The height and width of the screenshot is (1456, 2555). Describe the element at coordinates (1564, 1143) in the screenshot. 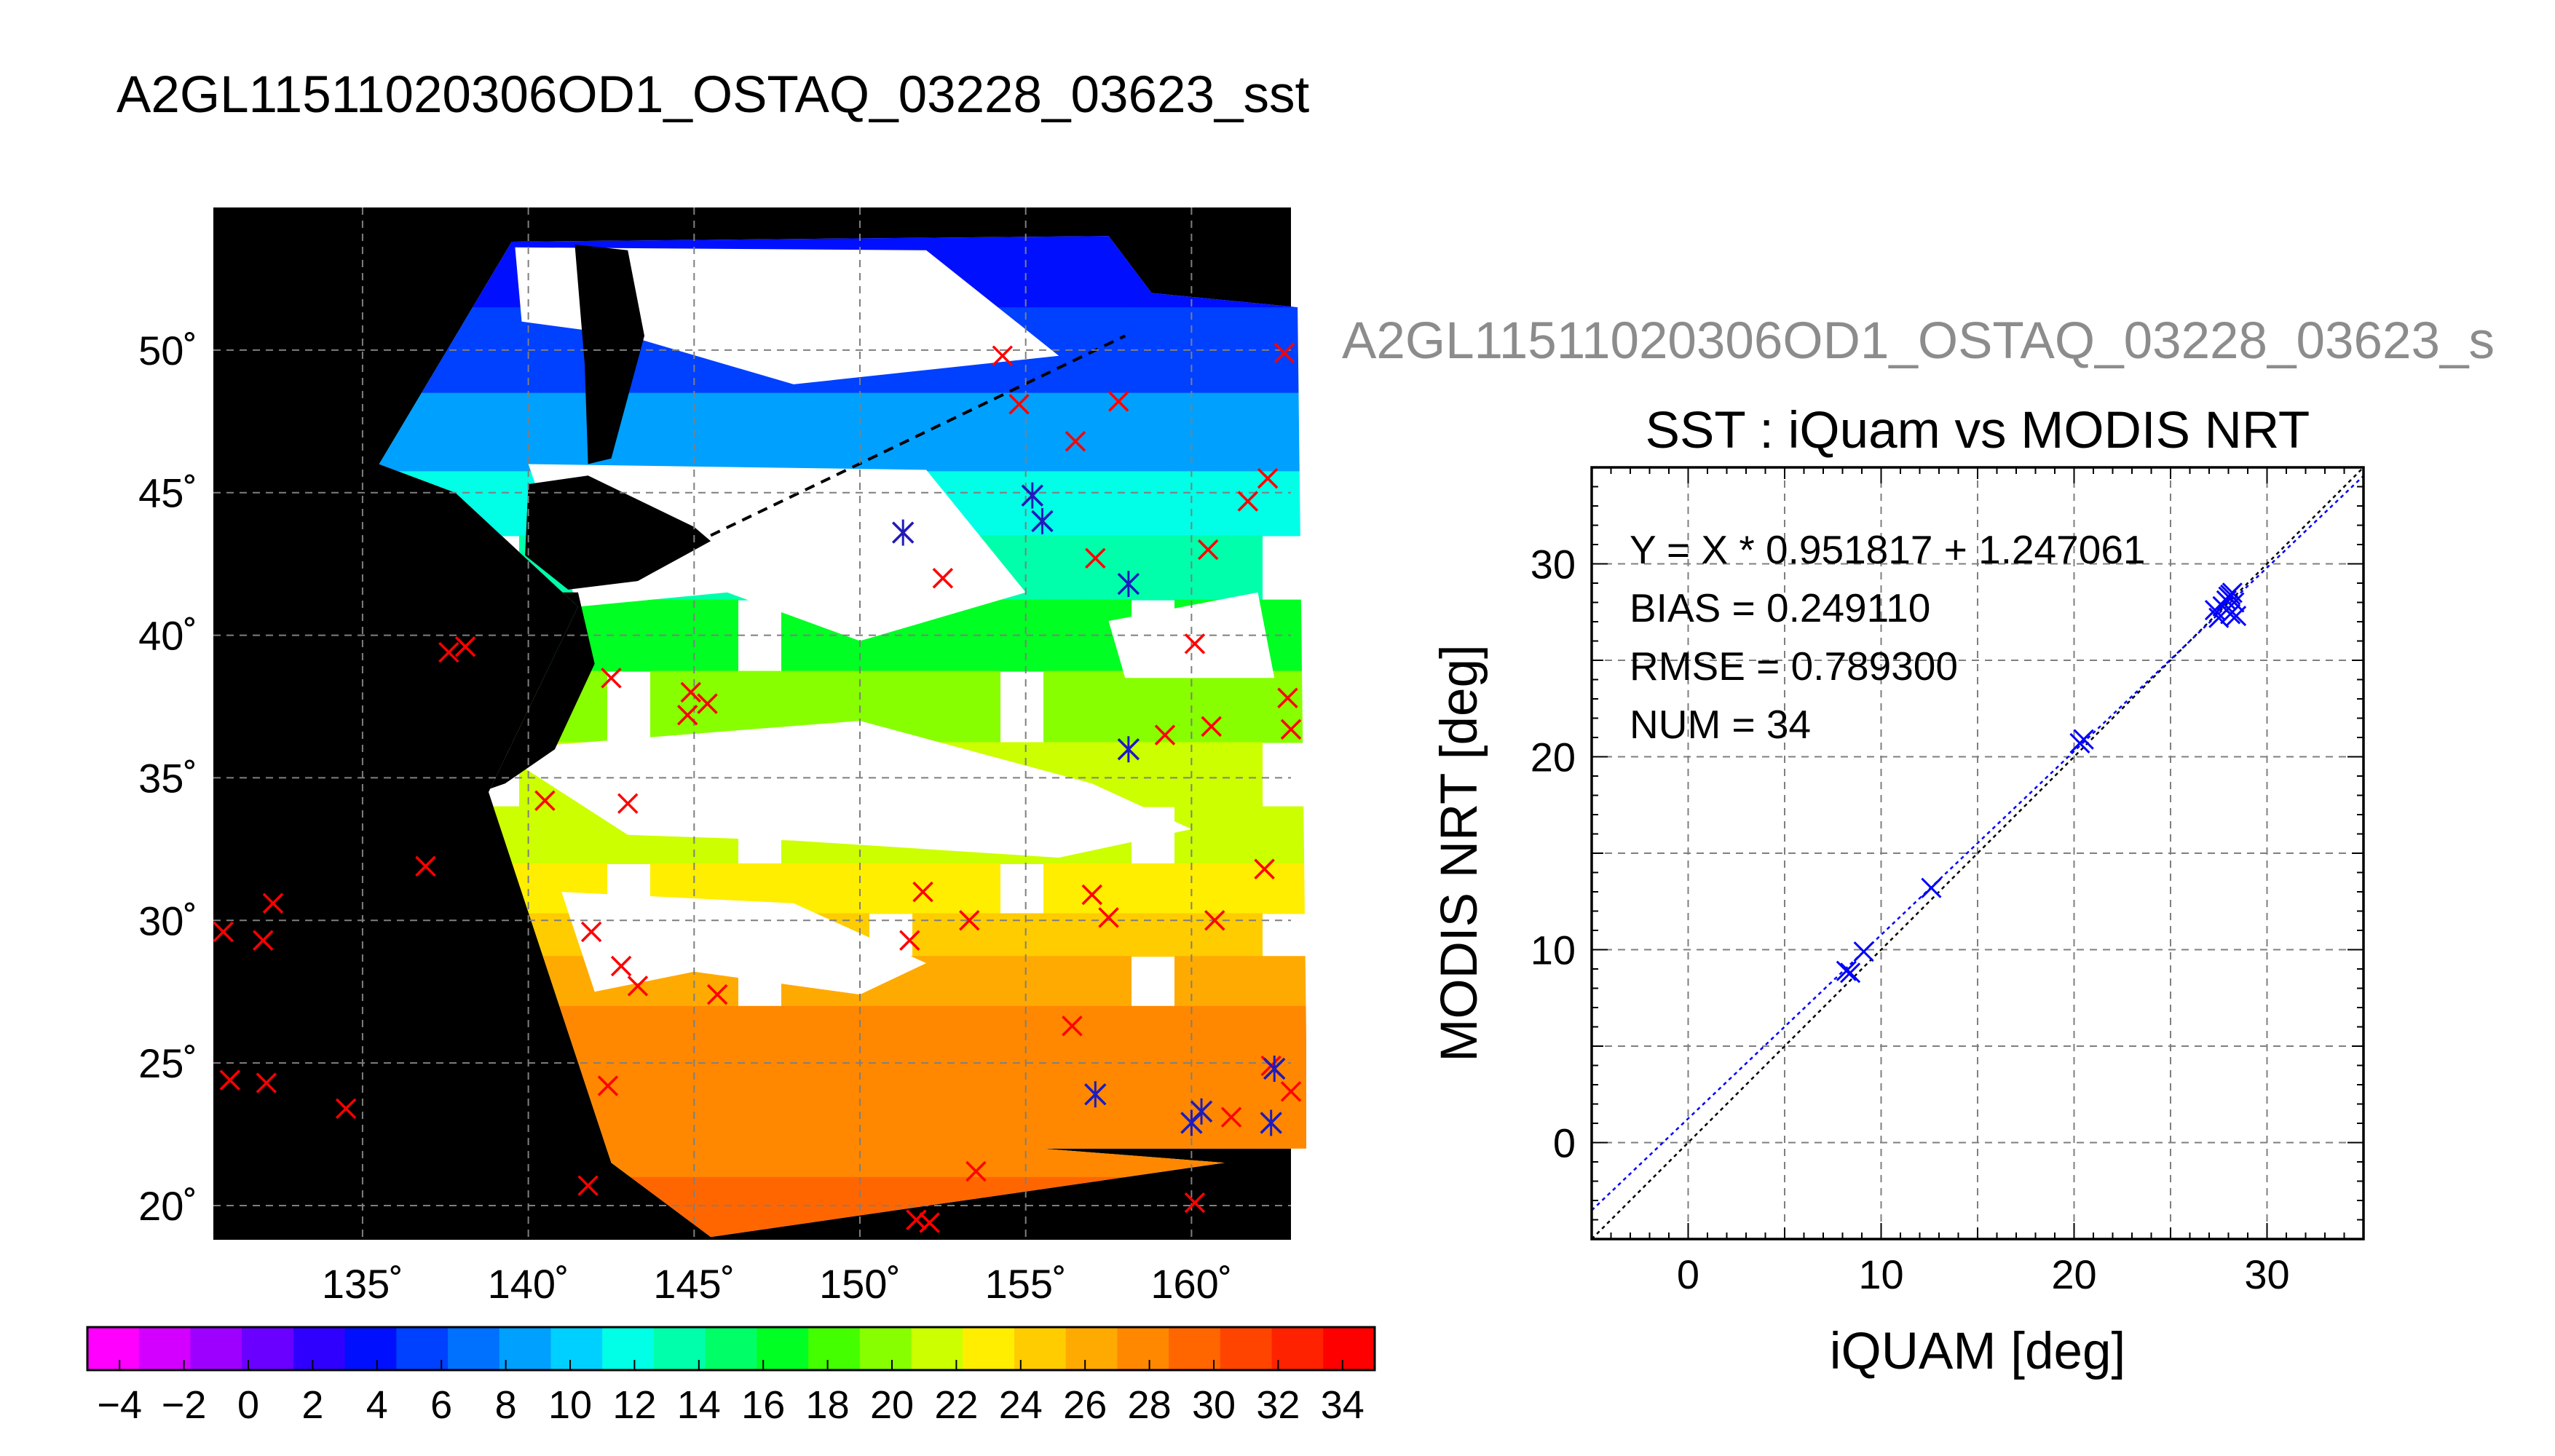

I see `scatter-y-tick-label: 0` at that location.